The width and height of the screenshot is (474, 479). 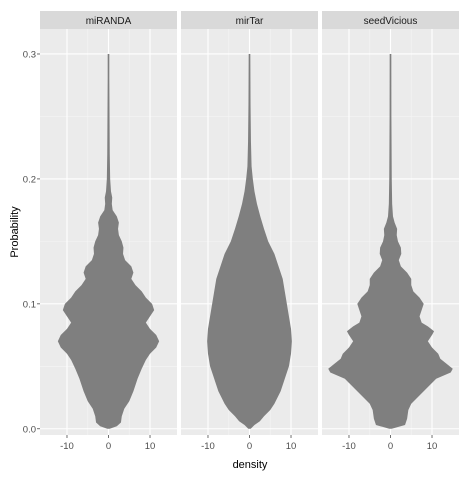 What do you see at coordinates (29, 304) in the screenshot?
I see `y-tick-label: 0.1` at bounding box center [29, 304].